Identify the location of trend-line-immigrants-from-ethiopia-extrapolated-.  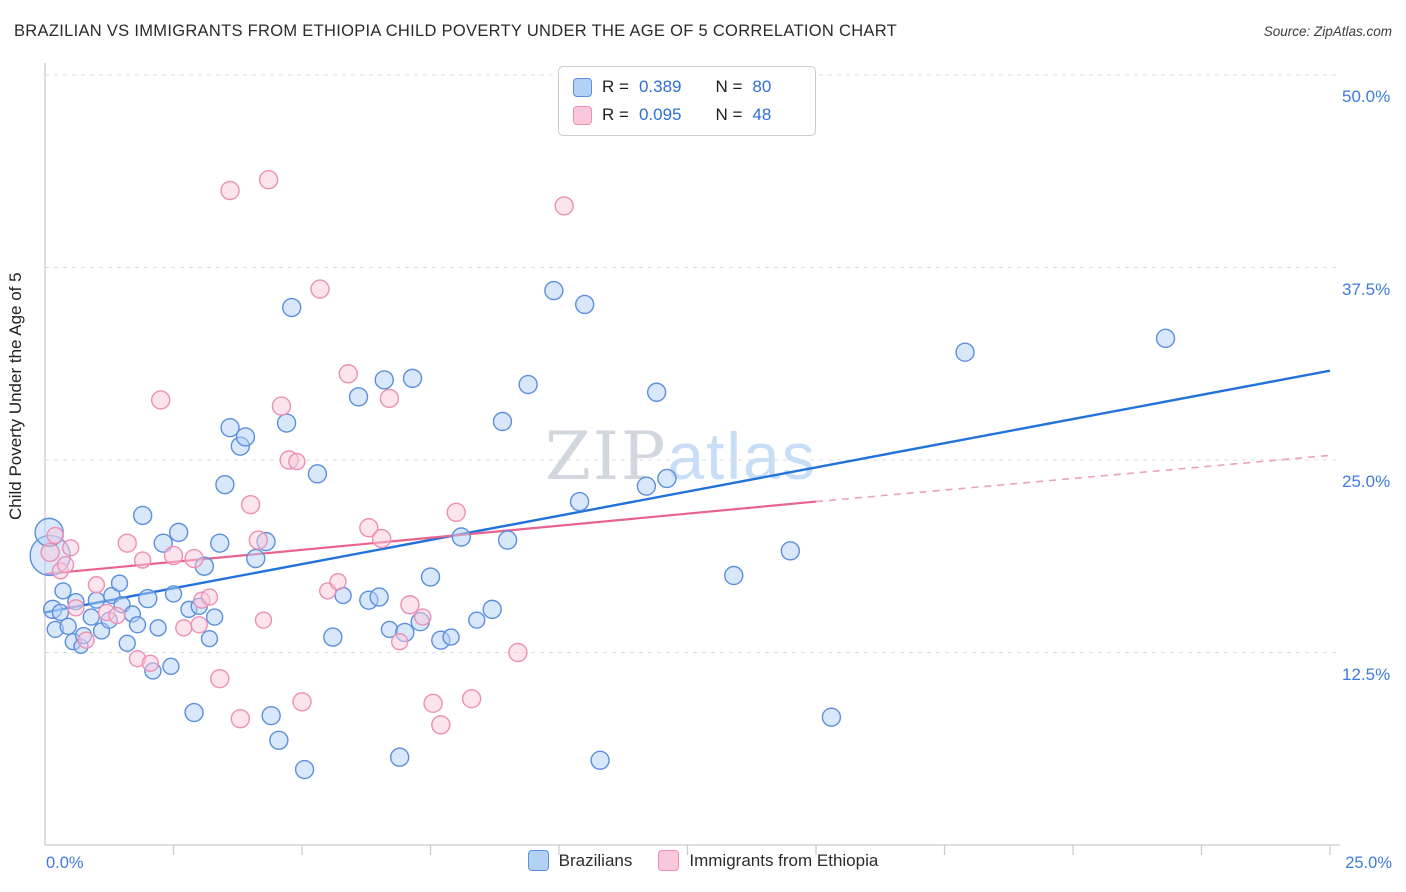
(1073, 478).